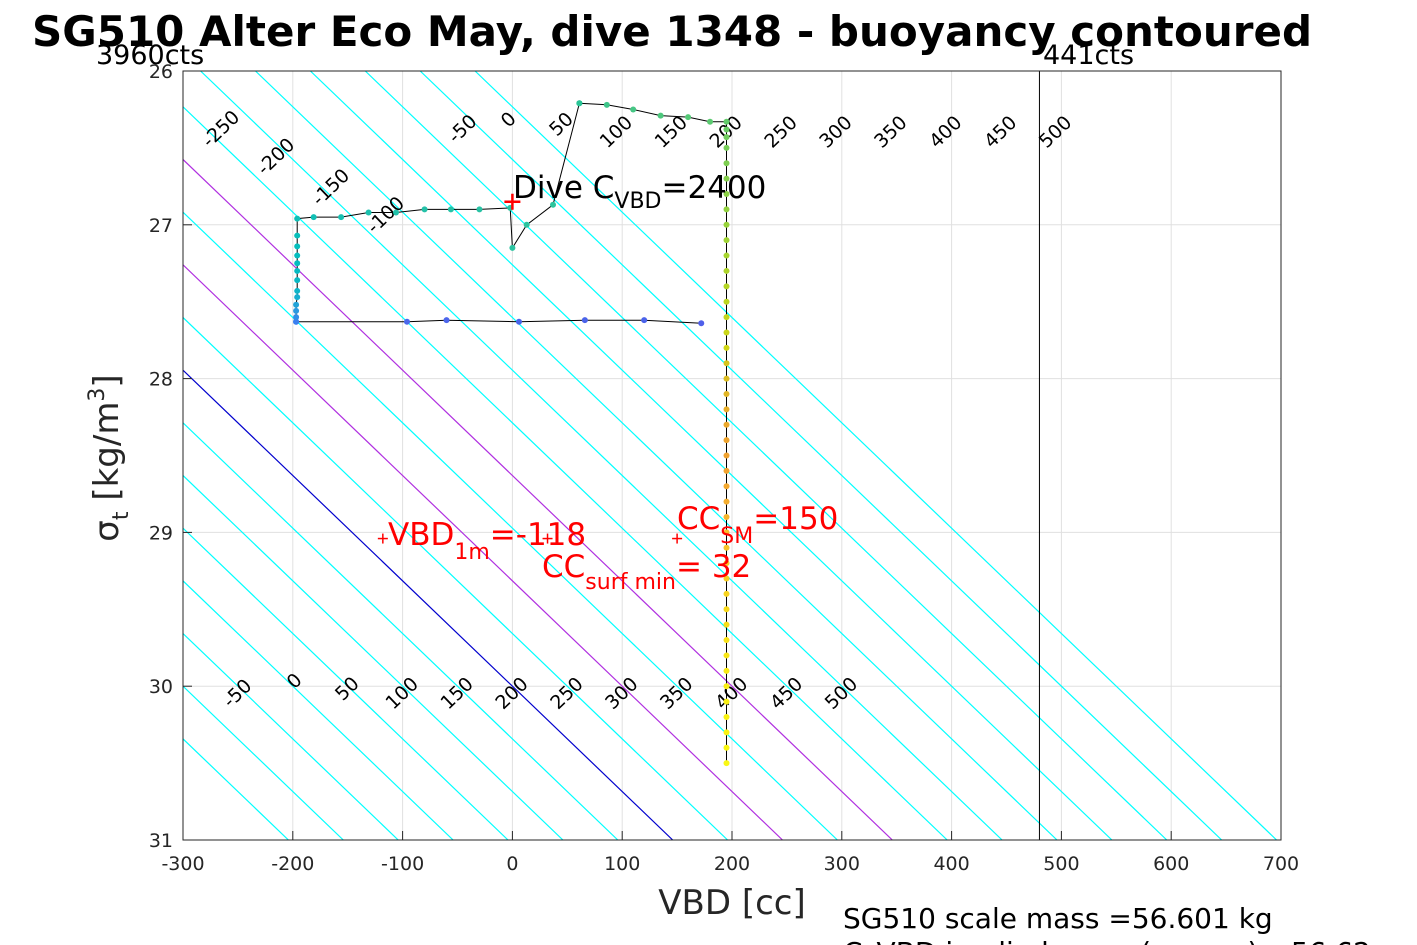 The height and width of the screenshot is (945, 1417). I want to click on top-label-right: 441cts, so click(1088, 55).